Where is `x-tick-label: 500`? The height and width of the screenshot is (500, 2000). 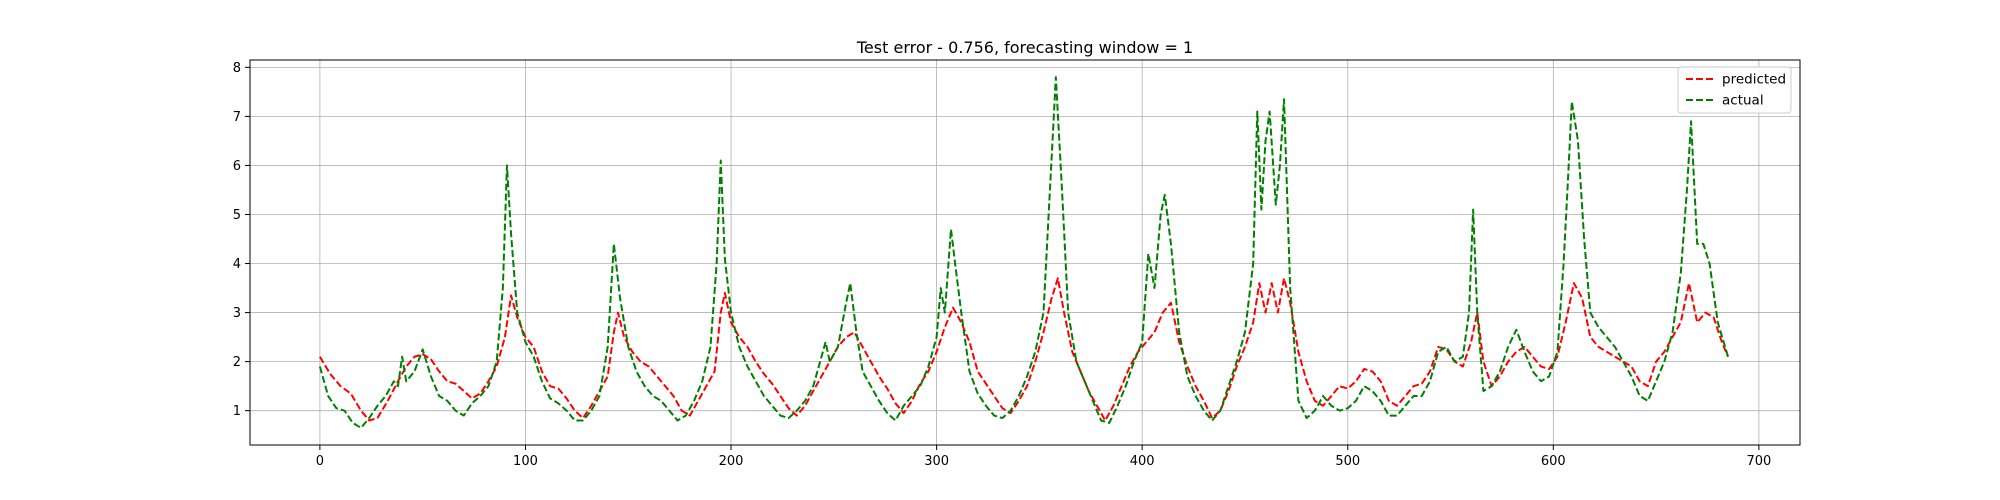 x-tick-label: 500 is located at coordinates (1347, 461).